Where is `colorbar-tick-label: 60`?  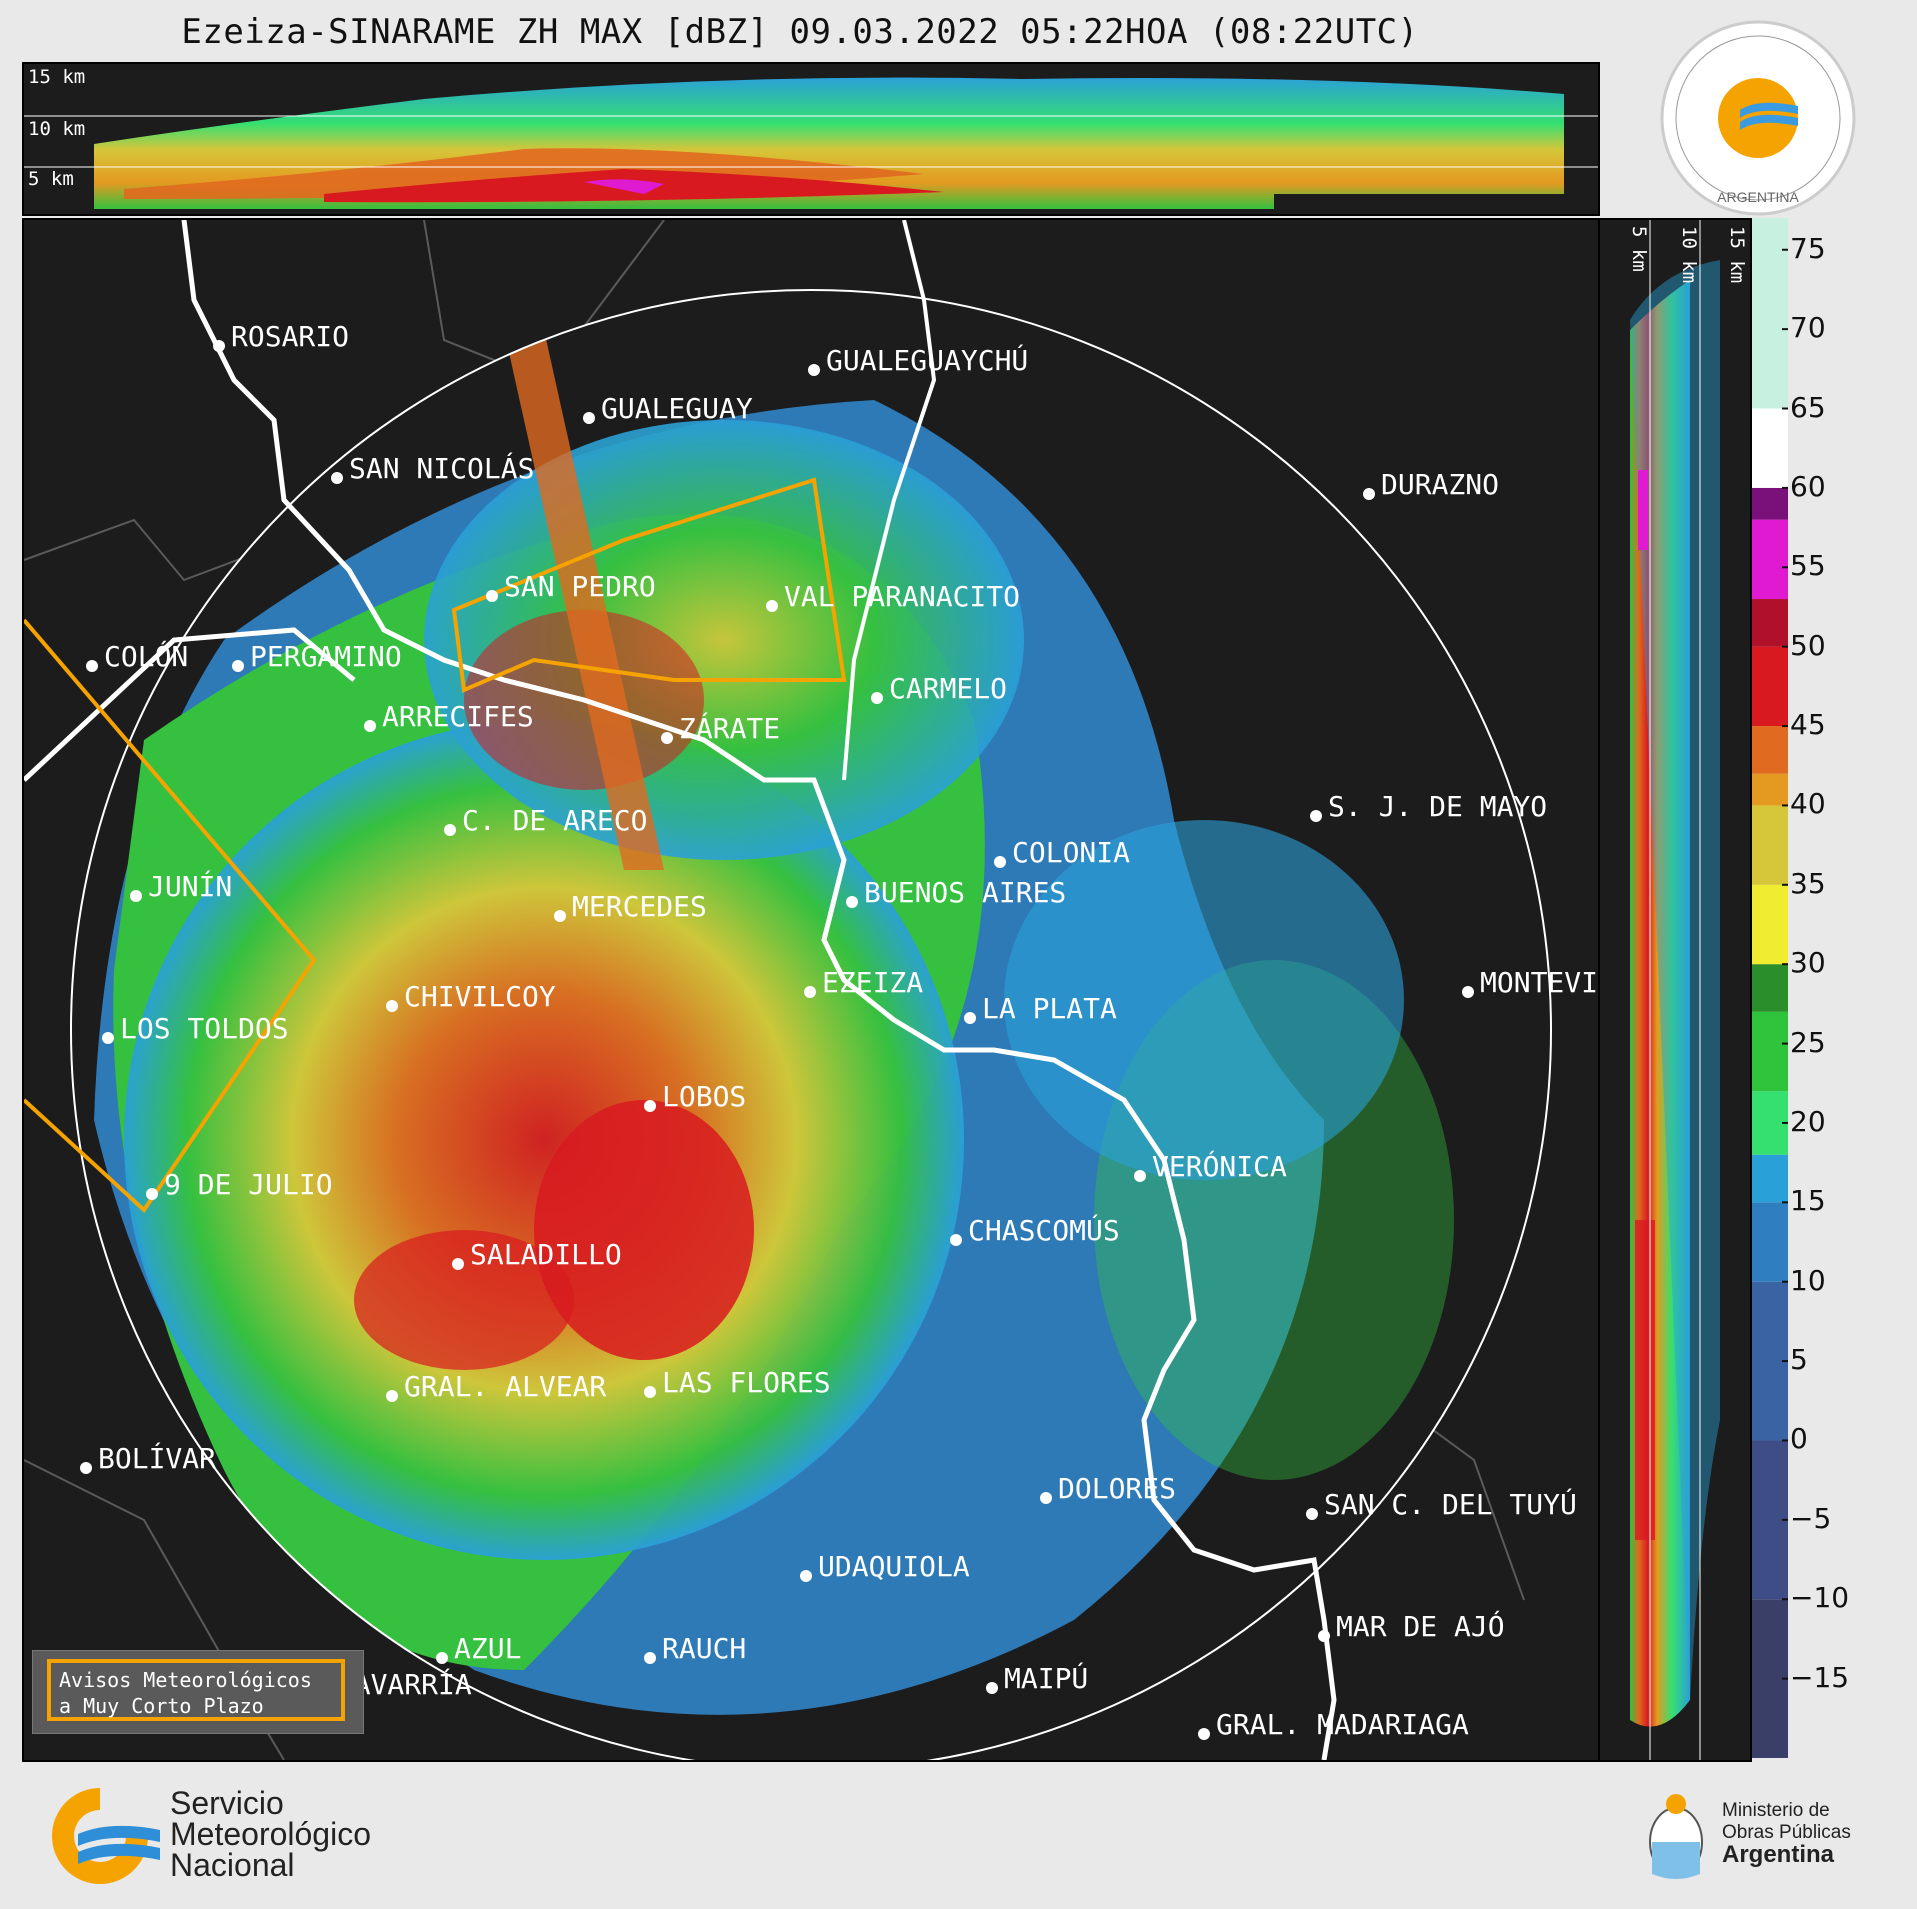
colorbar-tick-label: 60 is located at coordinates (1808, 486).